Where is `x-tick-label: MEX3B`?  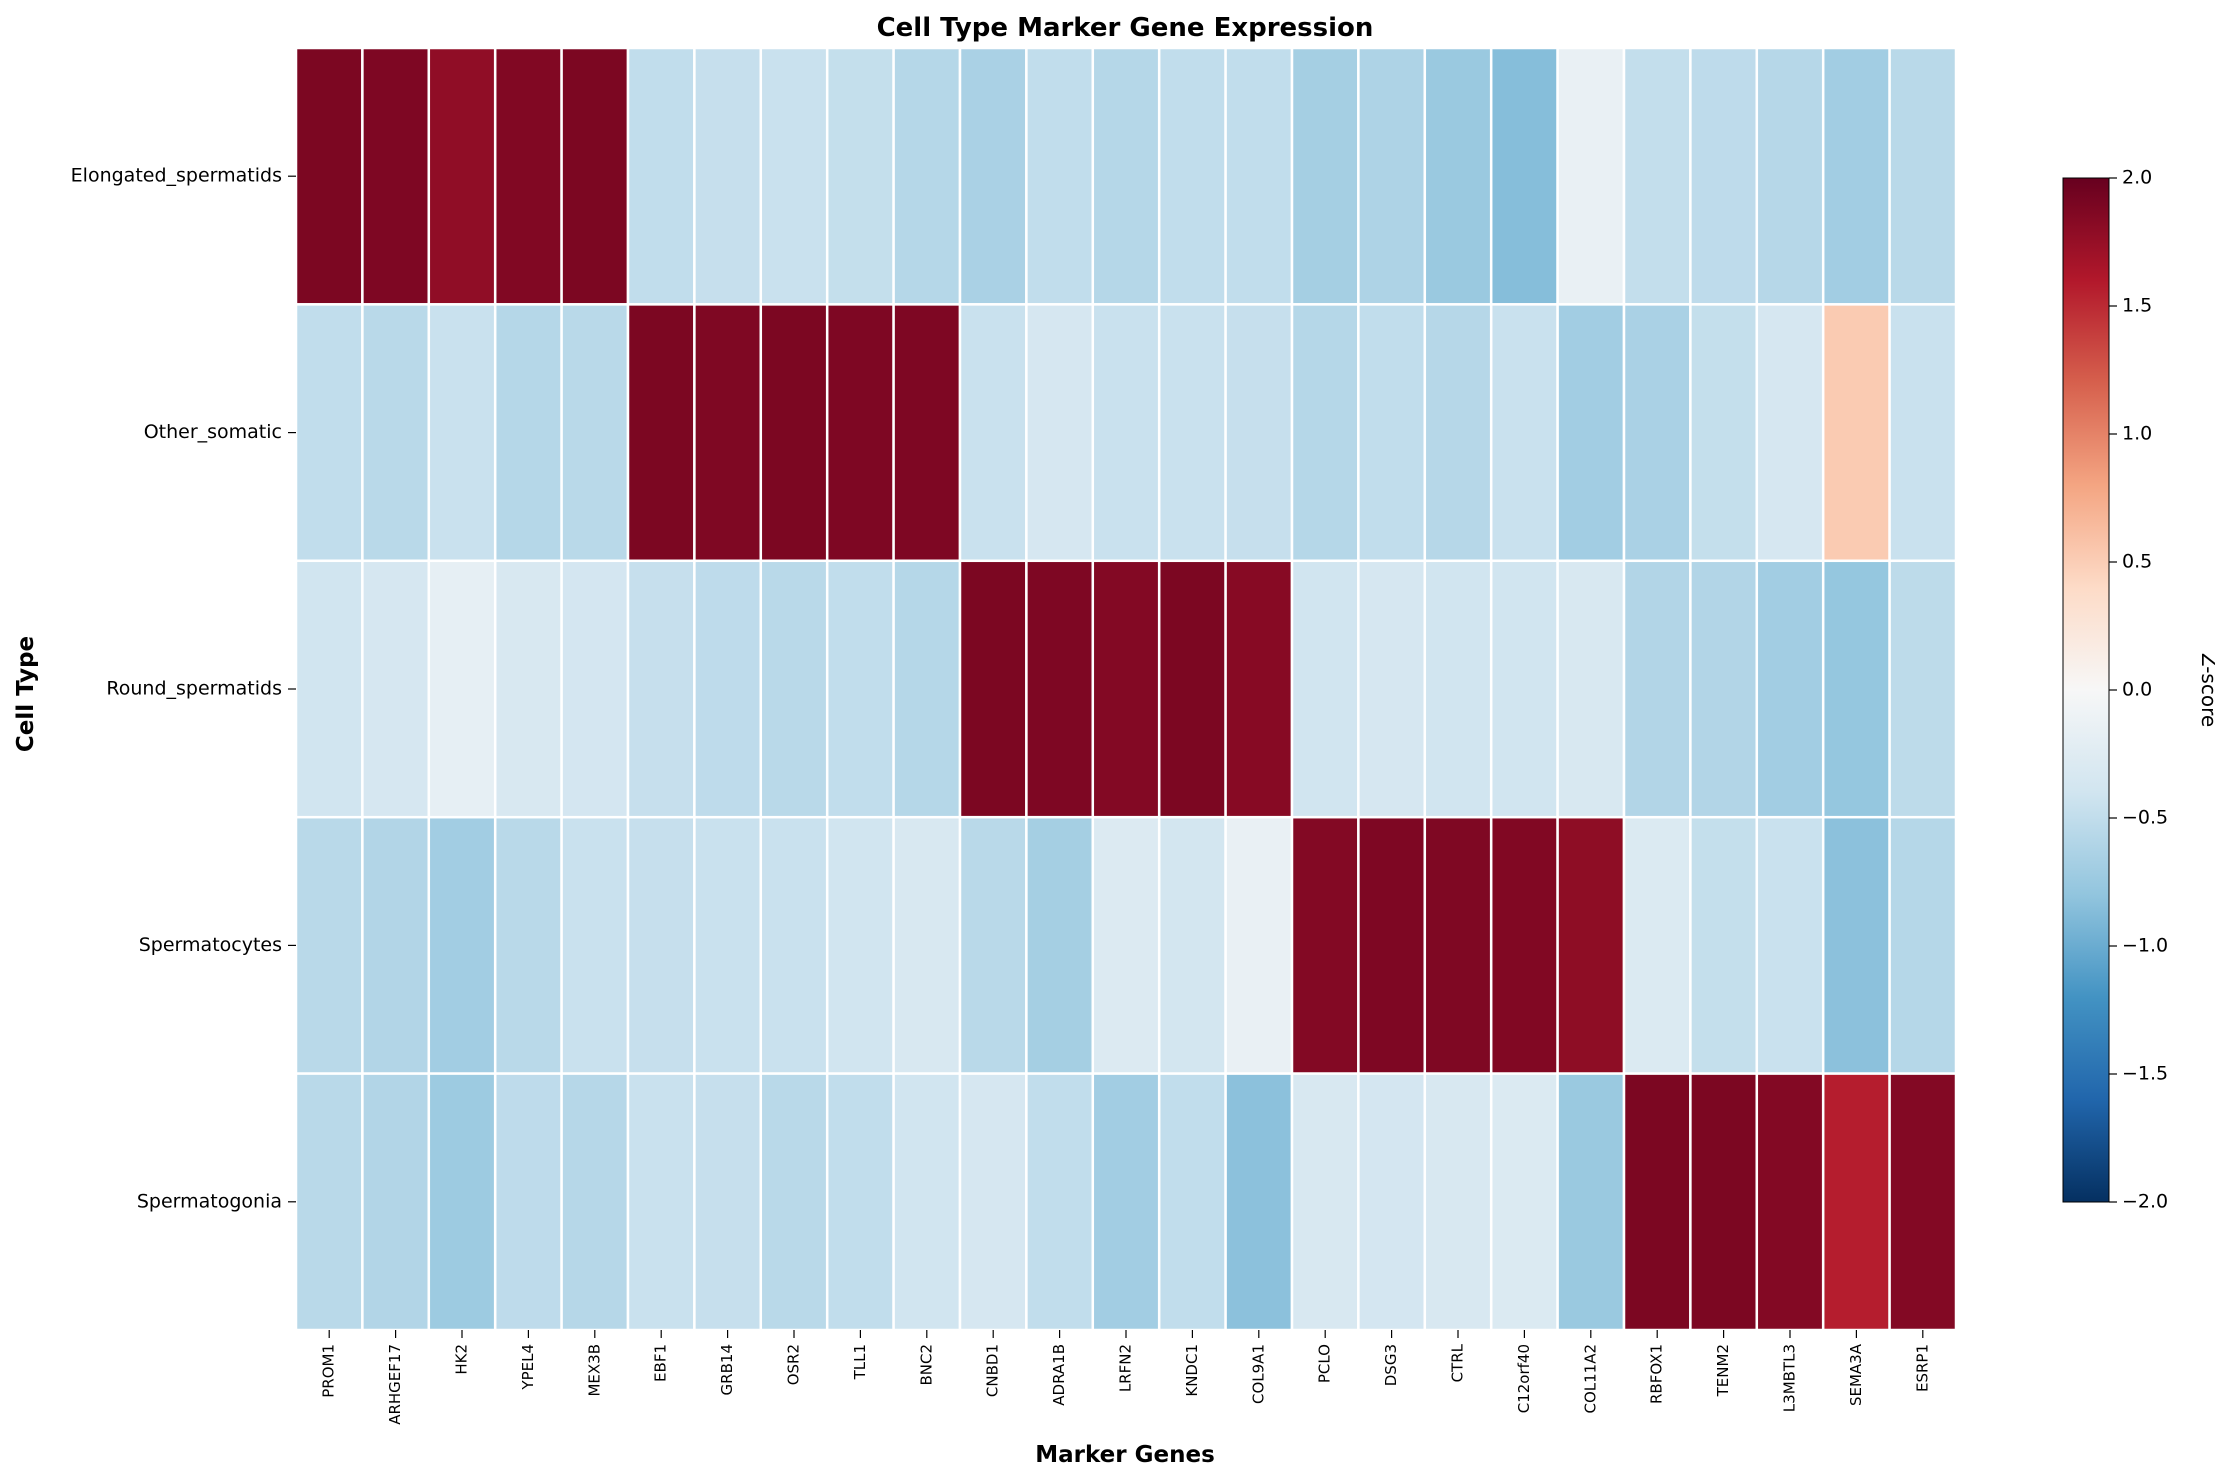 x-tick-label: MEX3B is located at coordinates (594, 1370).